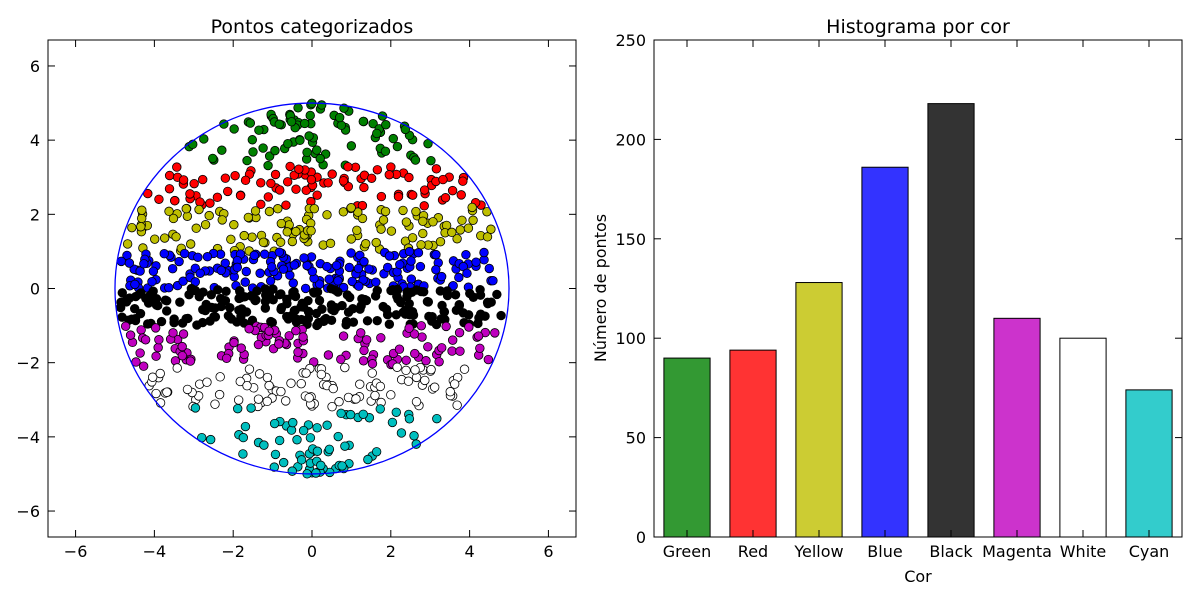 The width and height of the screenshot is (1200, 600). I want to click on bar-magenta, so click(1017, 427).